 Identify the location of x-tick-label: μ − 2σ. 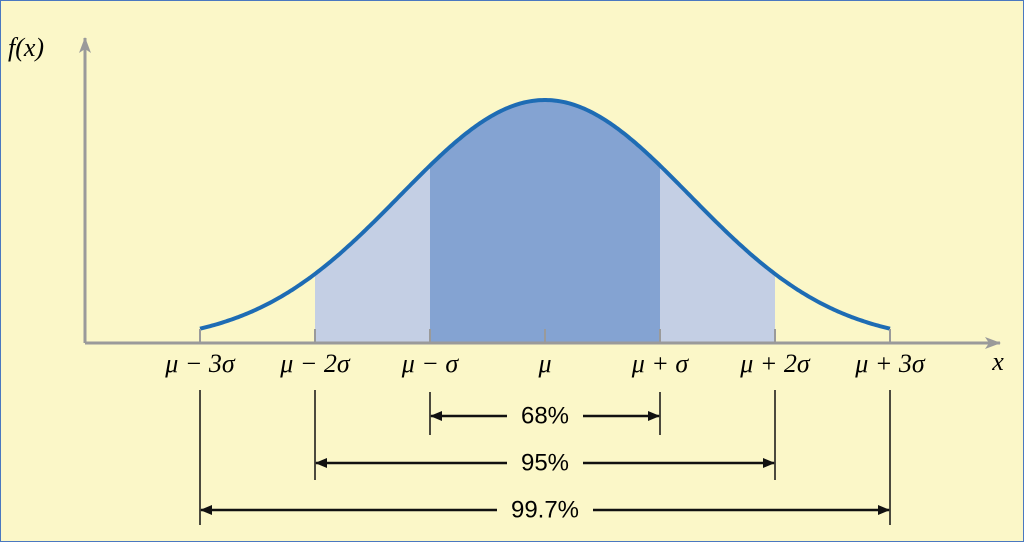
(315, 363).